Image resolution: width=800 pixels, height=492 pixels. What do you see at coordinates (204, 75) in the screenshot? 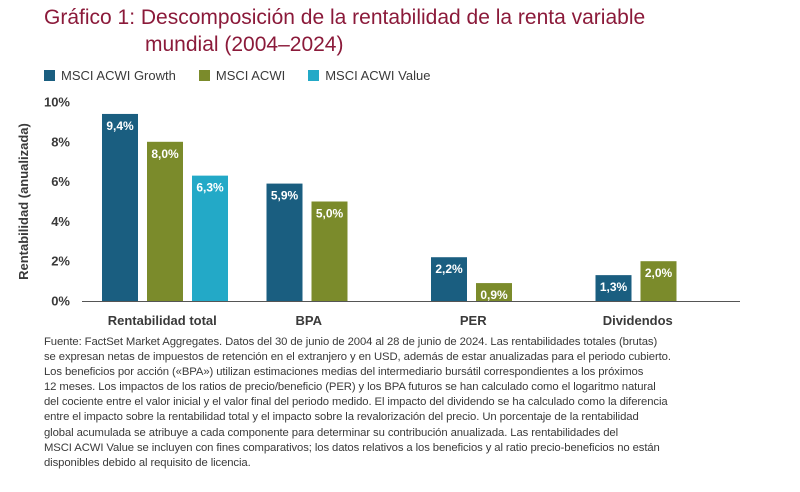
I see `legend-swatch-acwi` at bounding box center [204, 75].